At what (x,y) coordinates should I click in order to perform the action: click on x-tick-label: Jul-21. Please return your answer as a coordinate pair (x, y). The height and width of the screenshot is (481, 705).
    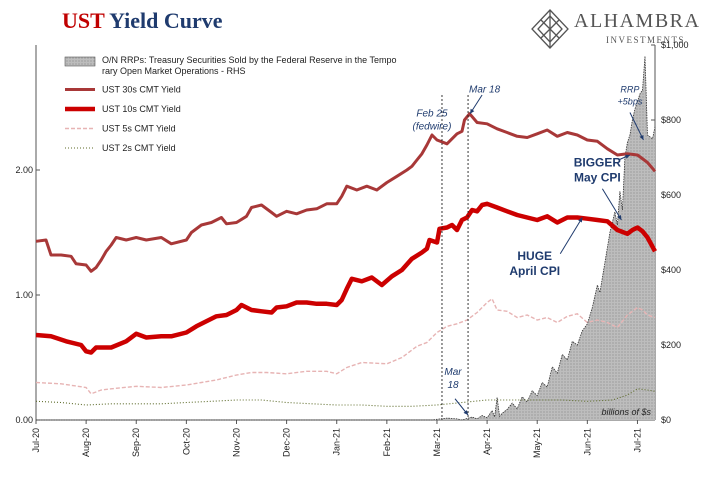
    Looking at the image, I should click on (637, 440).